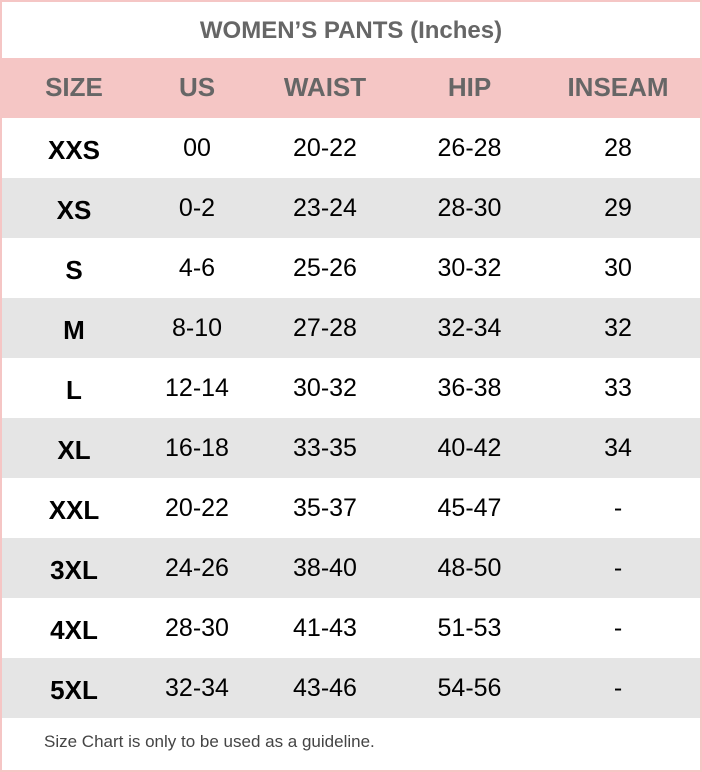 Image resolution: width=702 pixels, height=772 pixels. Describe the element at coordinates (469, 208) in the screenshot. I see `cell-hip: 28-30` at that location.